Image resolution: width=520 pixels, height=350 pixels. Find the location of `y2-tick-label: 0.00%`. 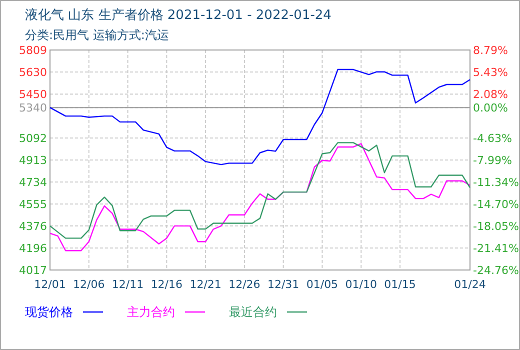

y2-tick-label: 0.00% is located at coordinates (490, 108).